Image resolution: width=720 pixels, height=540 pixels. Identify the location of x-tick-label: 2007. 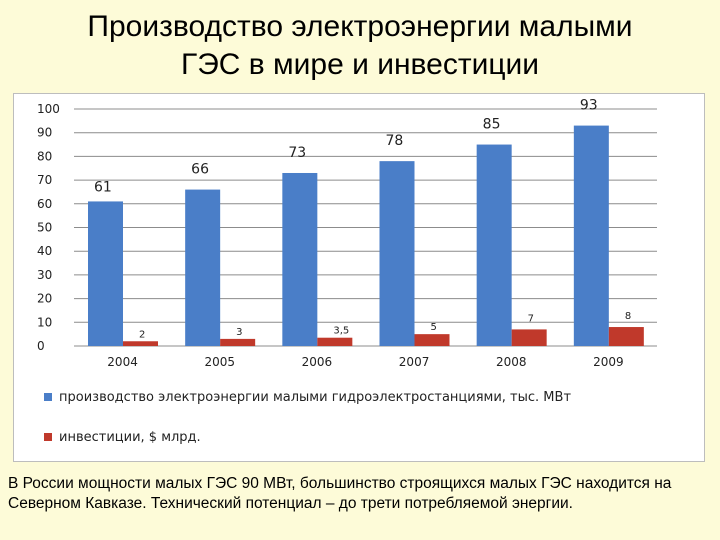
(414, 362).